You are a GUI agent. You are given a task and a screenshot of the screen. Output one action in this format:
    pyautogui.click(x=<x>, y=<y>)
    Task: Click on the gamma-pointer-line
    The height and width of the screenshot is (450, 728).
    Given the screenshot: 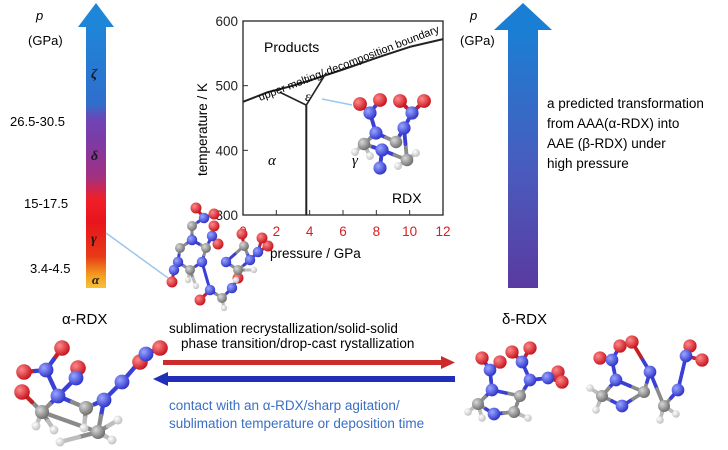 What is the action you would take?
    pyautogui.click(x=137, y=255)
    